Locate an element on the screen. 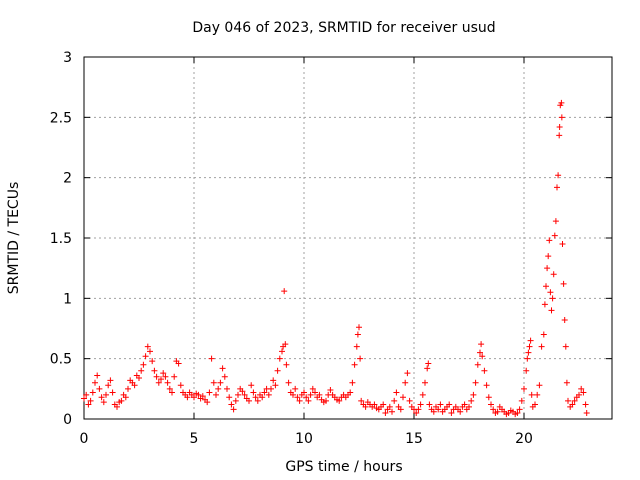 The width and height of the screenshot is (640, 480). x-tick-label: 20 is located at coordinates (524, 439).